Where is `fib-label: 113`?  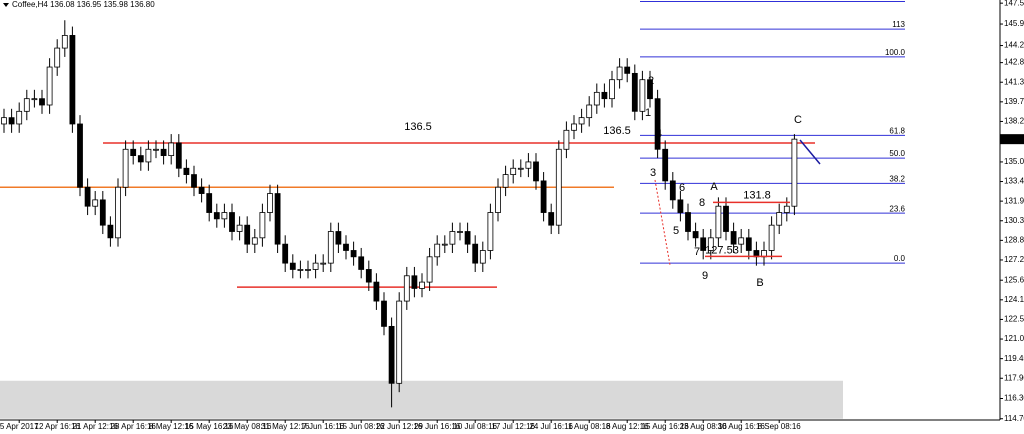 fib-label: 113 is located at coordinates (898, 24).